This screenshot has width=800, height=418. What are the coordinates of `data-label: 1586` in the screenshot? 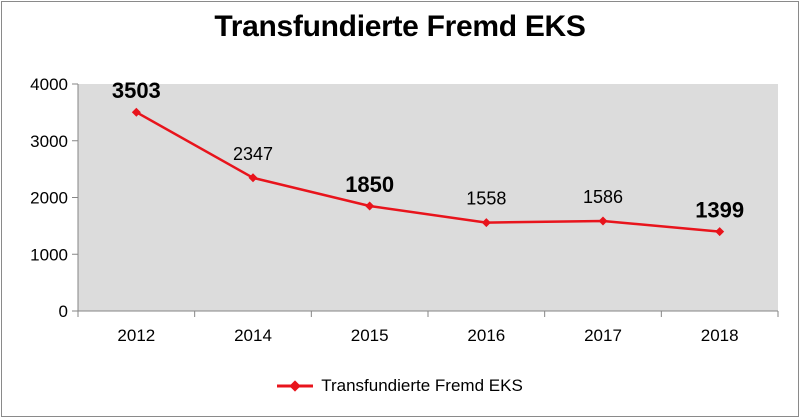 It's located at (603, 197).